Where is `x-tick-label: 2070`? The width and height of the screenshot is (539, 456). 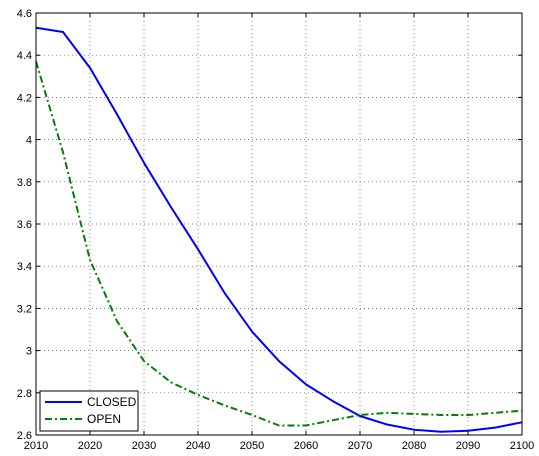 x-tick-label: 2070 is located at coordinates (360, 446).